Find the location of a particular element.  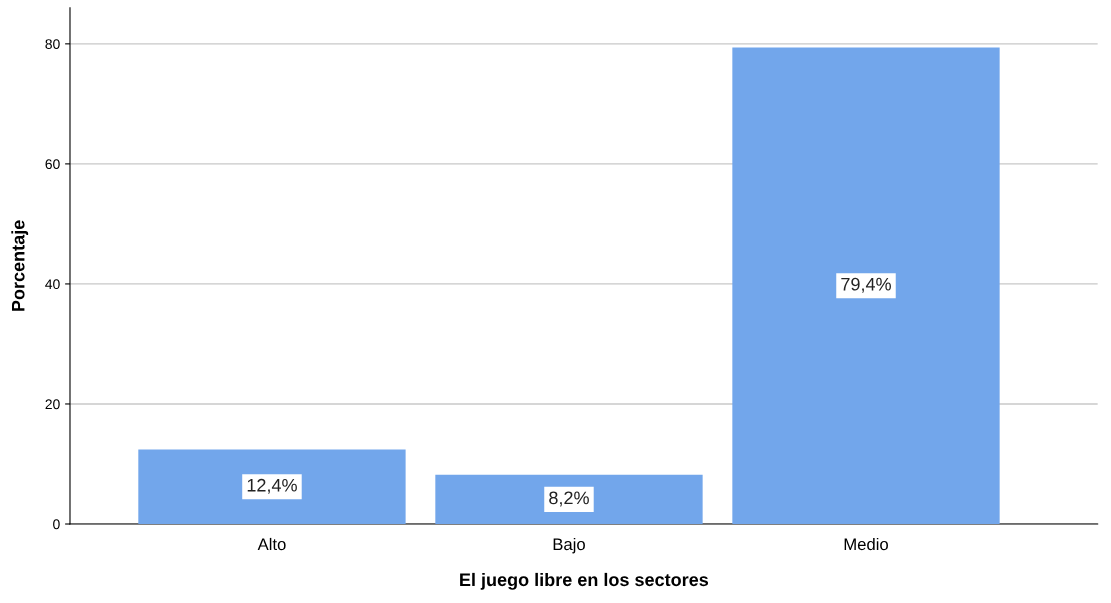

x-tick-label: Alto is located at coordinates (271, 544).